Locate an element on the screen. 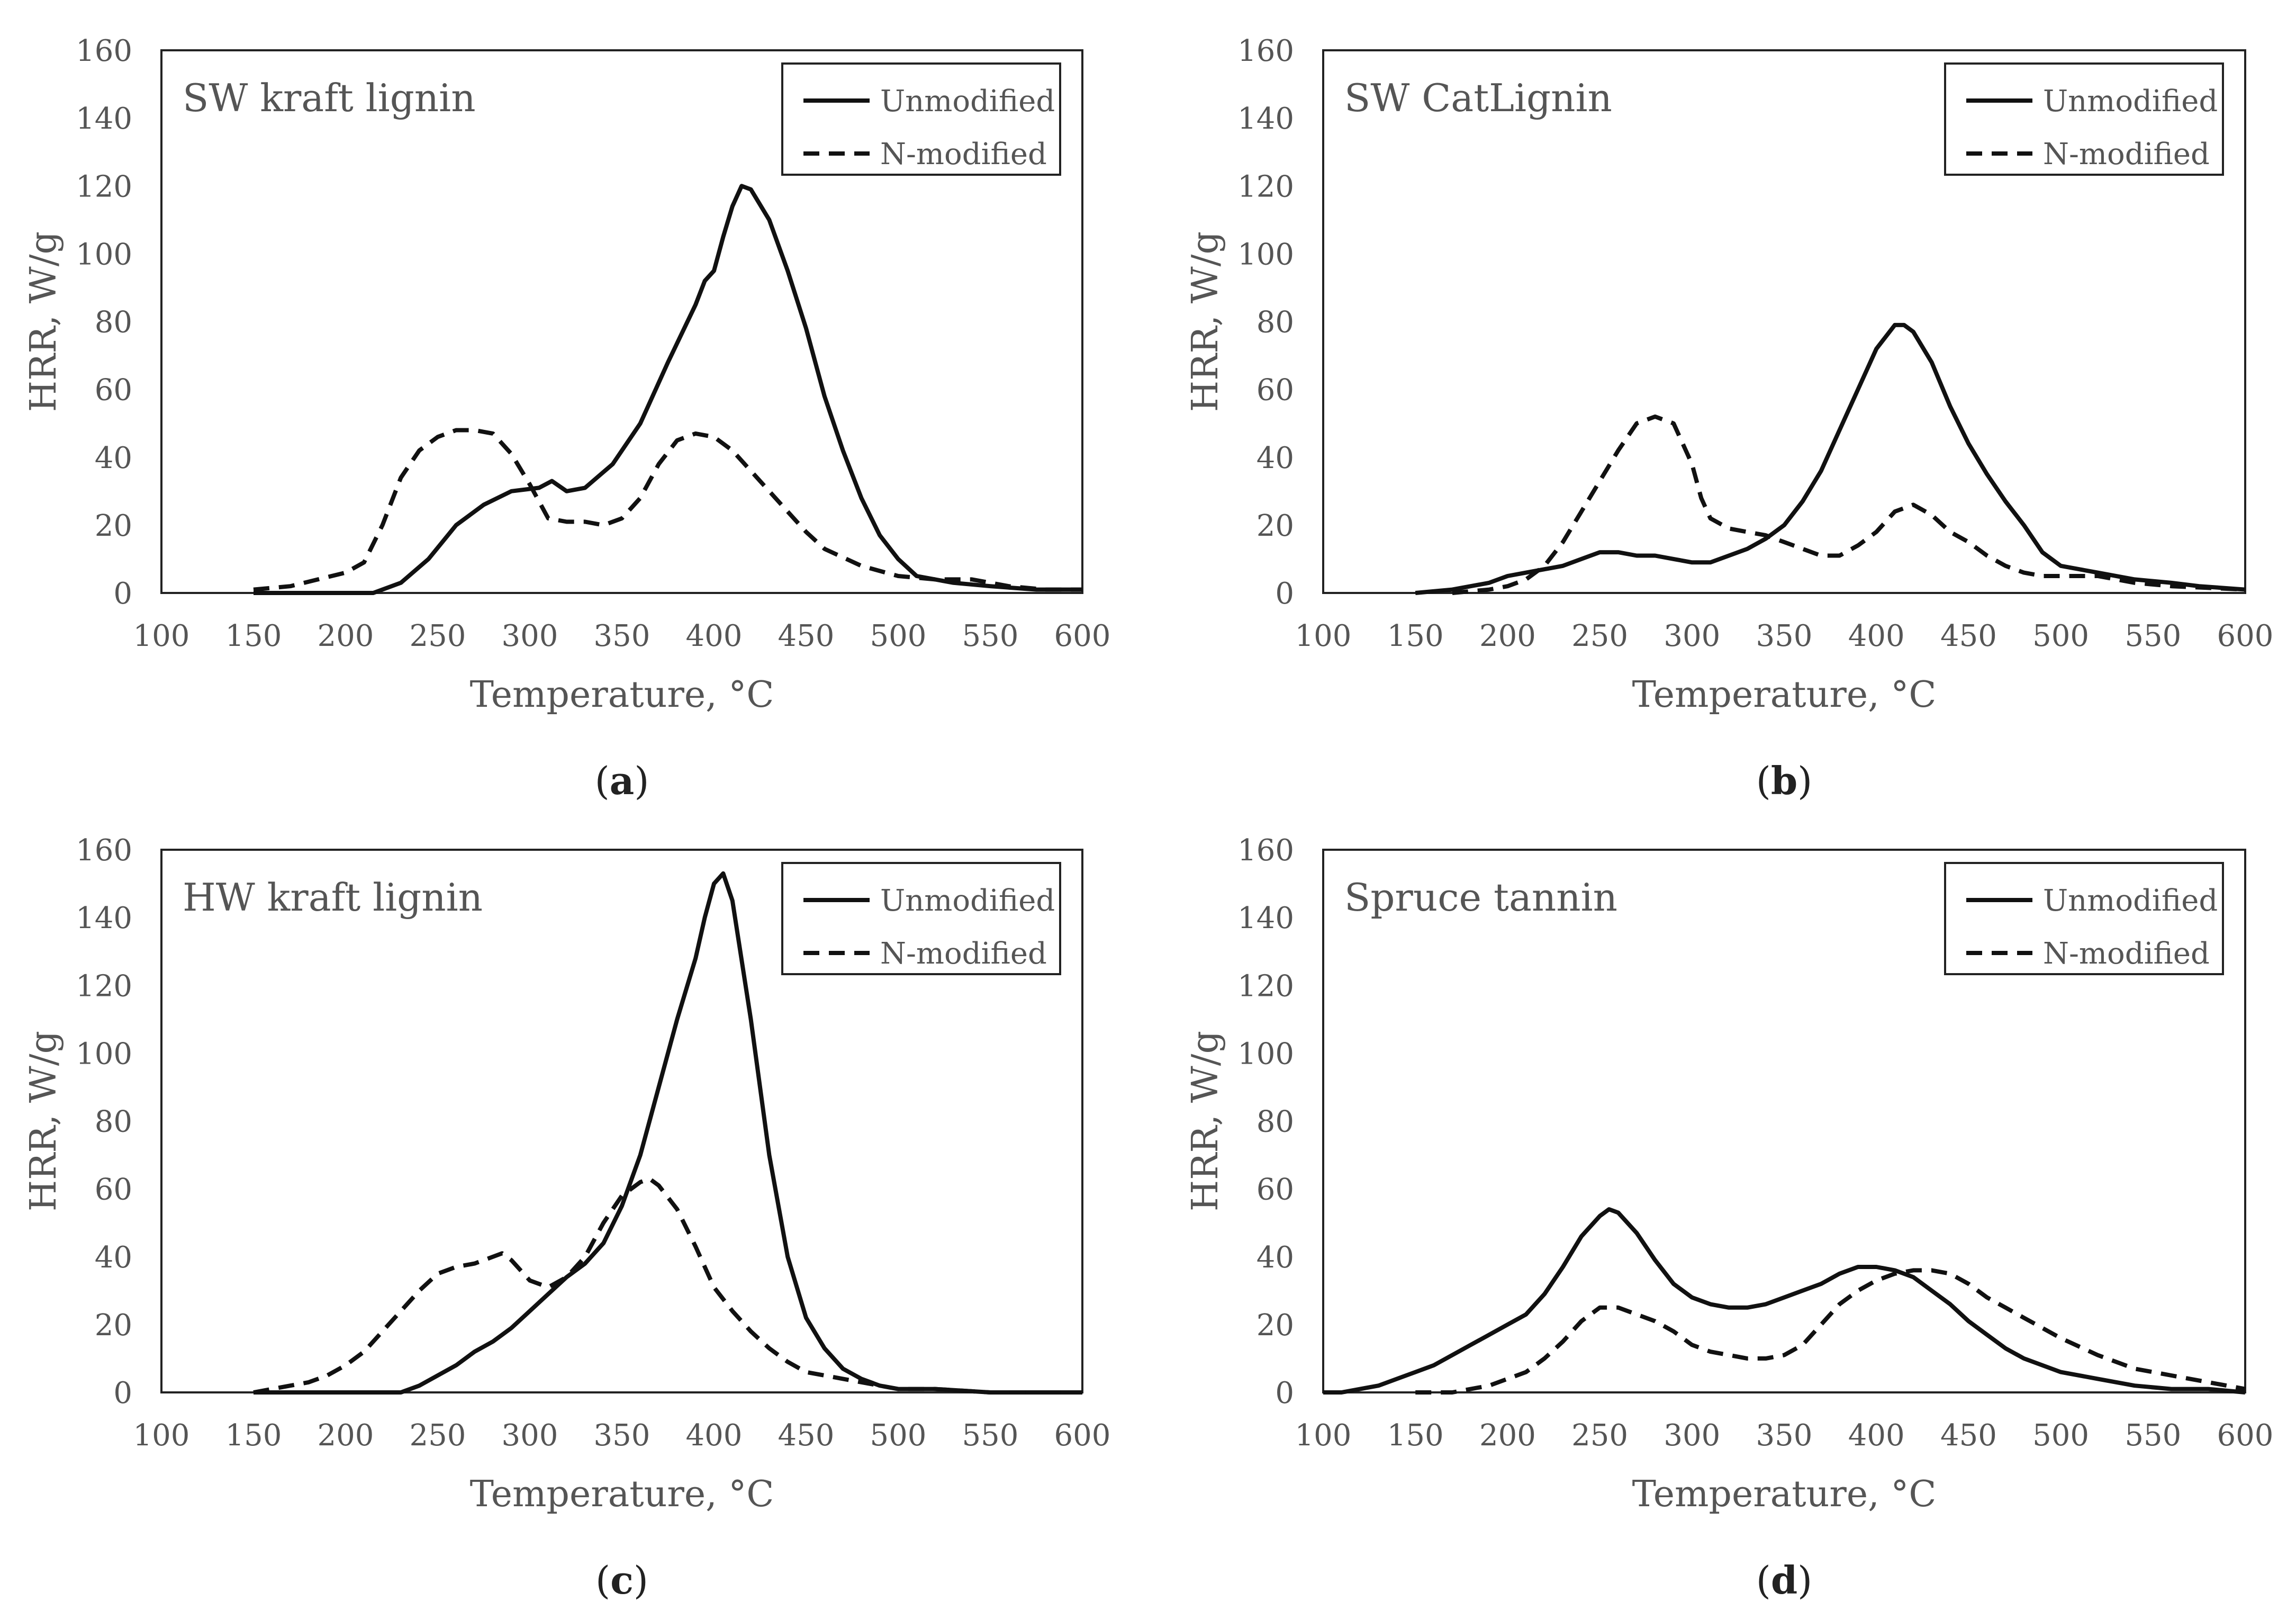 Image resolution: width=2296 pixels, height=1601 pixels. panel-caption: (d) is located at coordinates (1784, 1579).